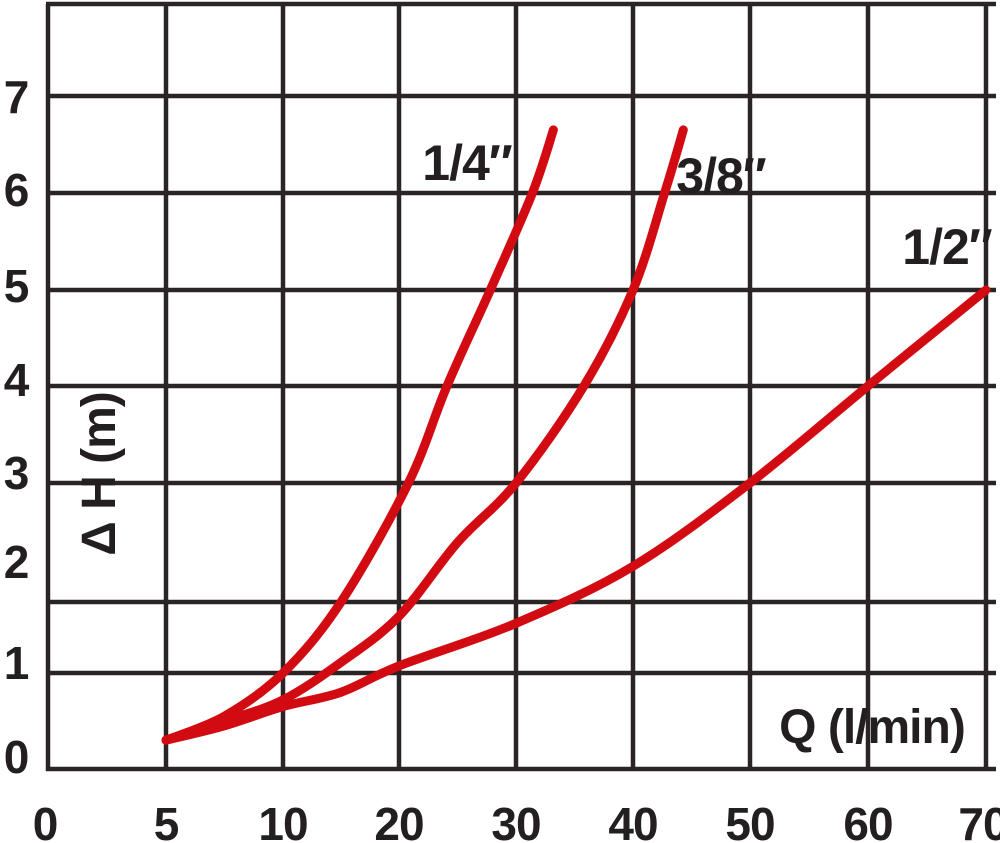  I want to click on x-tick-label-20: 20, so click(399, 820).